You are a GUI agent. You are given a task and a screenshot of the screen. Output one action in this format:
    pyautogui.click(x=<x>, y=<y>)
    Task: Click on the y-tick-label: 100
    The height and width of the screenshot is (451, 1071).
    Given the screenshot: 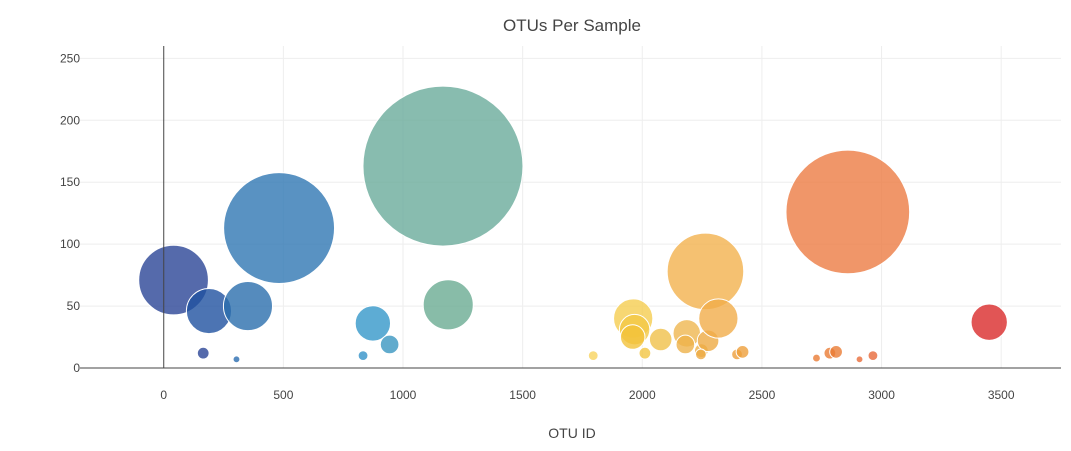 What is the action you would take?
    pyautogui.click(x=70, y=244)
    